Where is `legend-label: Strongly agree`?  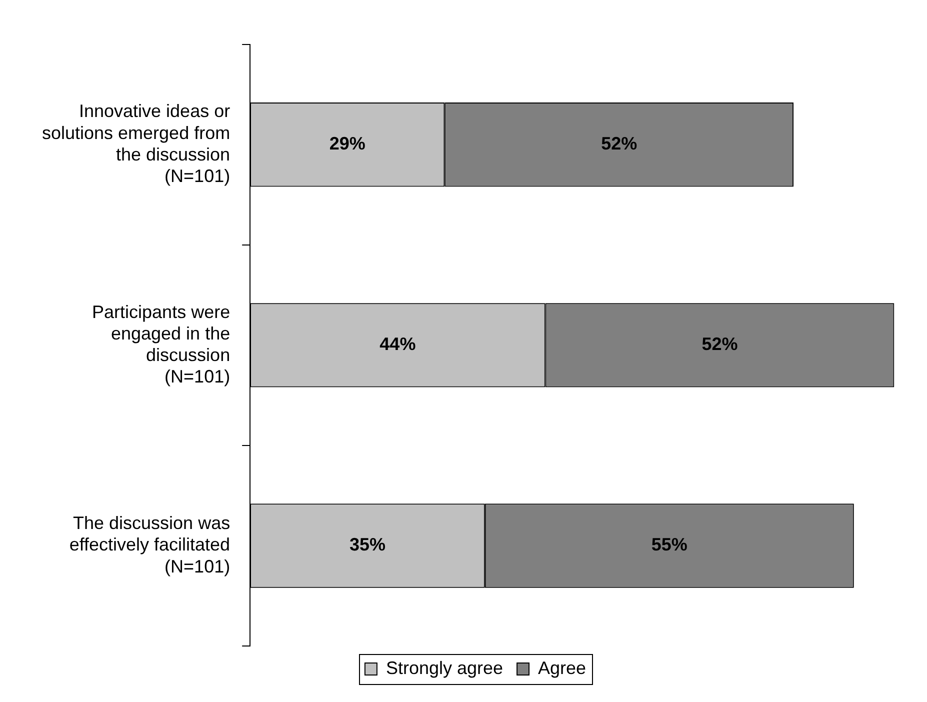
legend-label: Strongly agree is located at coordinates (445, 668).